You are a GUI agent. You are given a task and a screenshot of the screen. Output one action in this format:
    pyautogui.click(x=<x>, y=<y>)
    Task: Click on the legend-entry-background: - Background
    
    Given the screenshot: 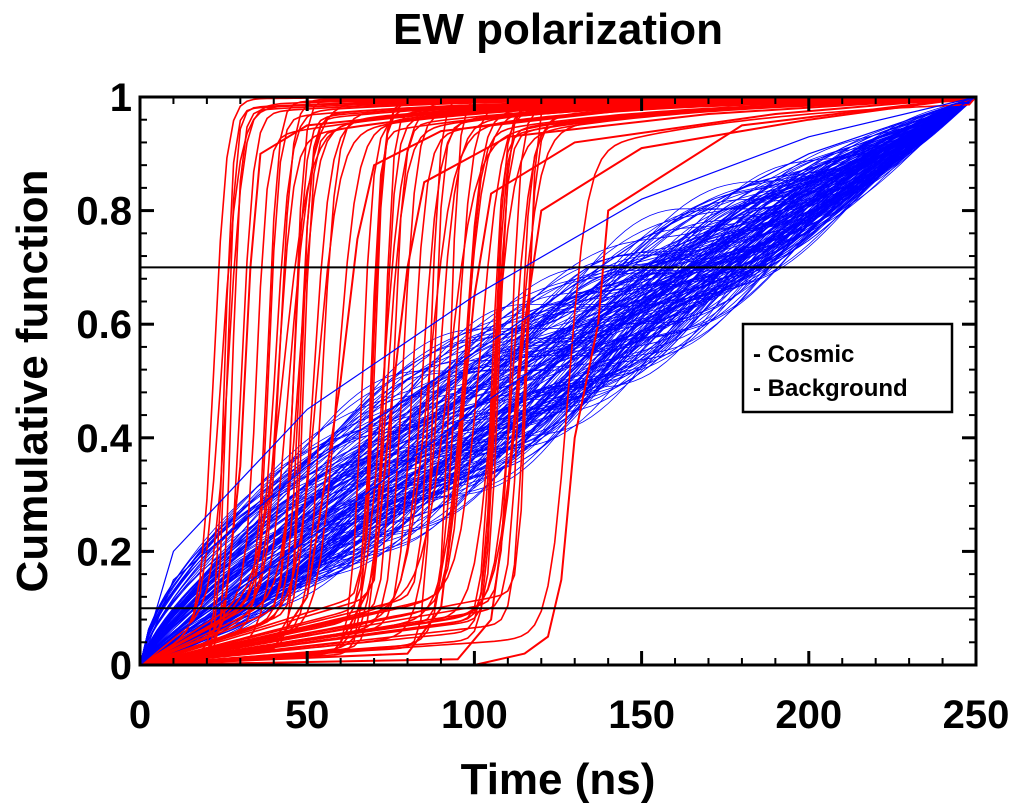 What is the action you would take?
    pyautogui.click(x=830, y=388)
    